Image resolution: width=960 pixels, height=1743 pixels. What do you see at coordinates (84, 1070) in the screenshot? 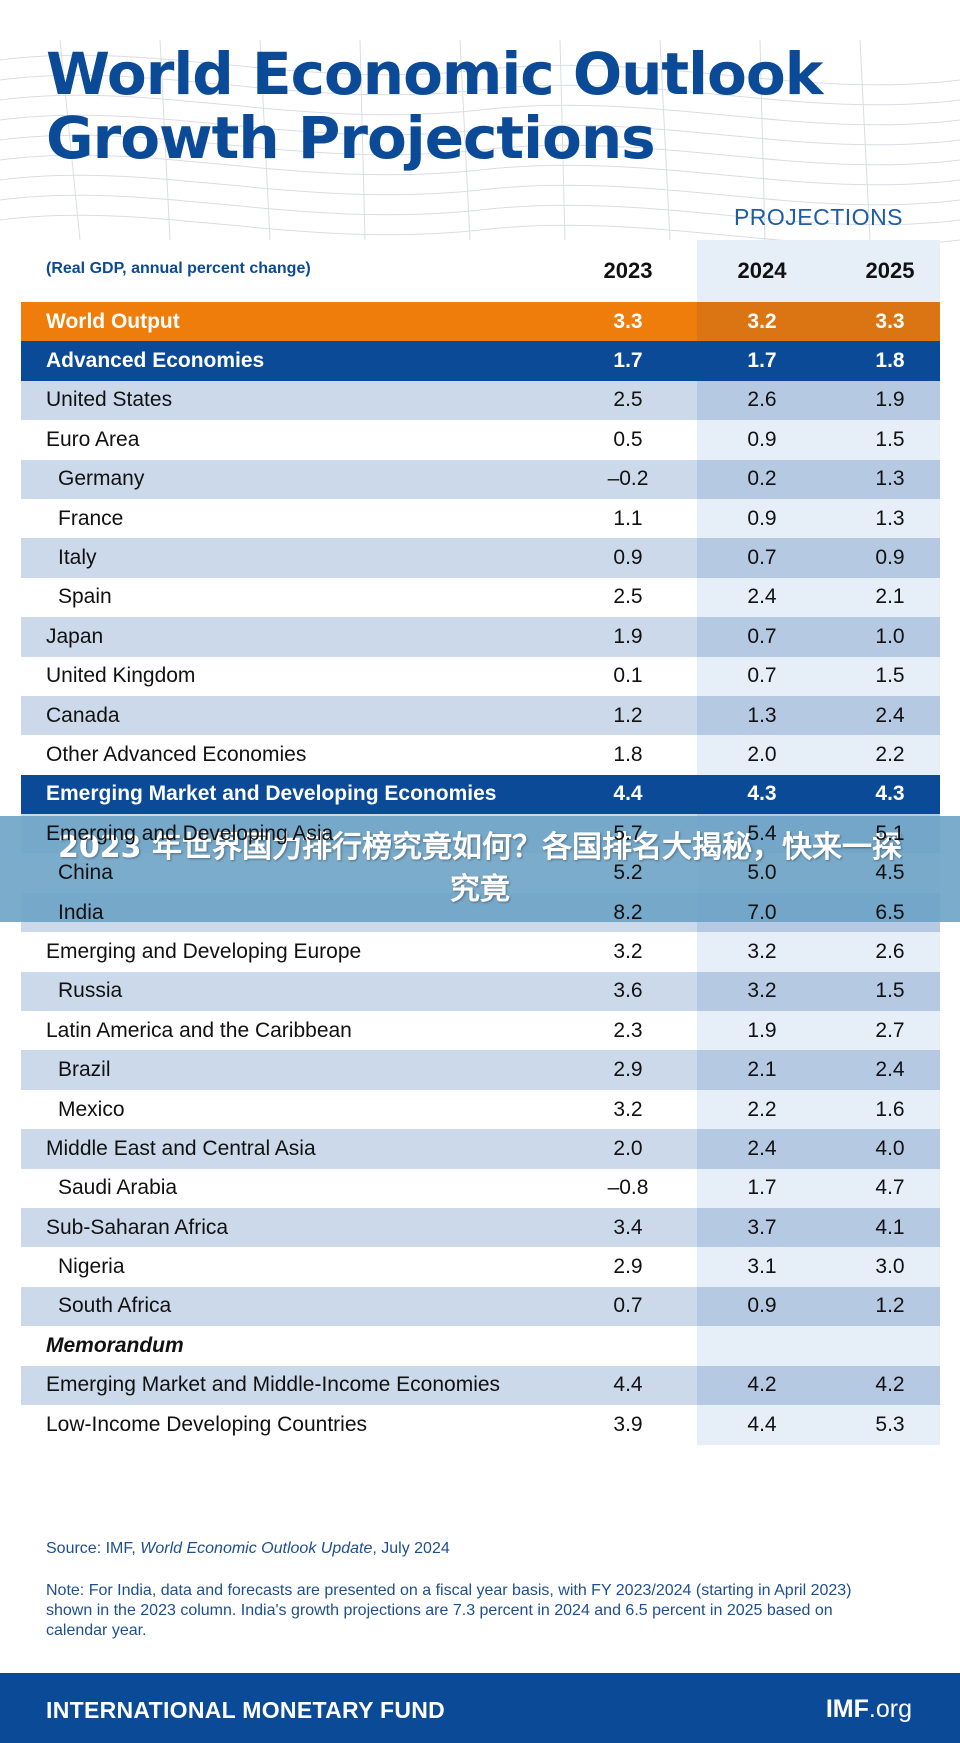
I see `row-label: Brazil` at bounding box center [84, 1070].